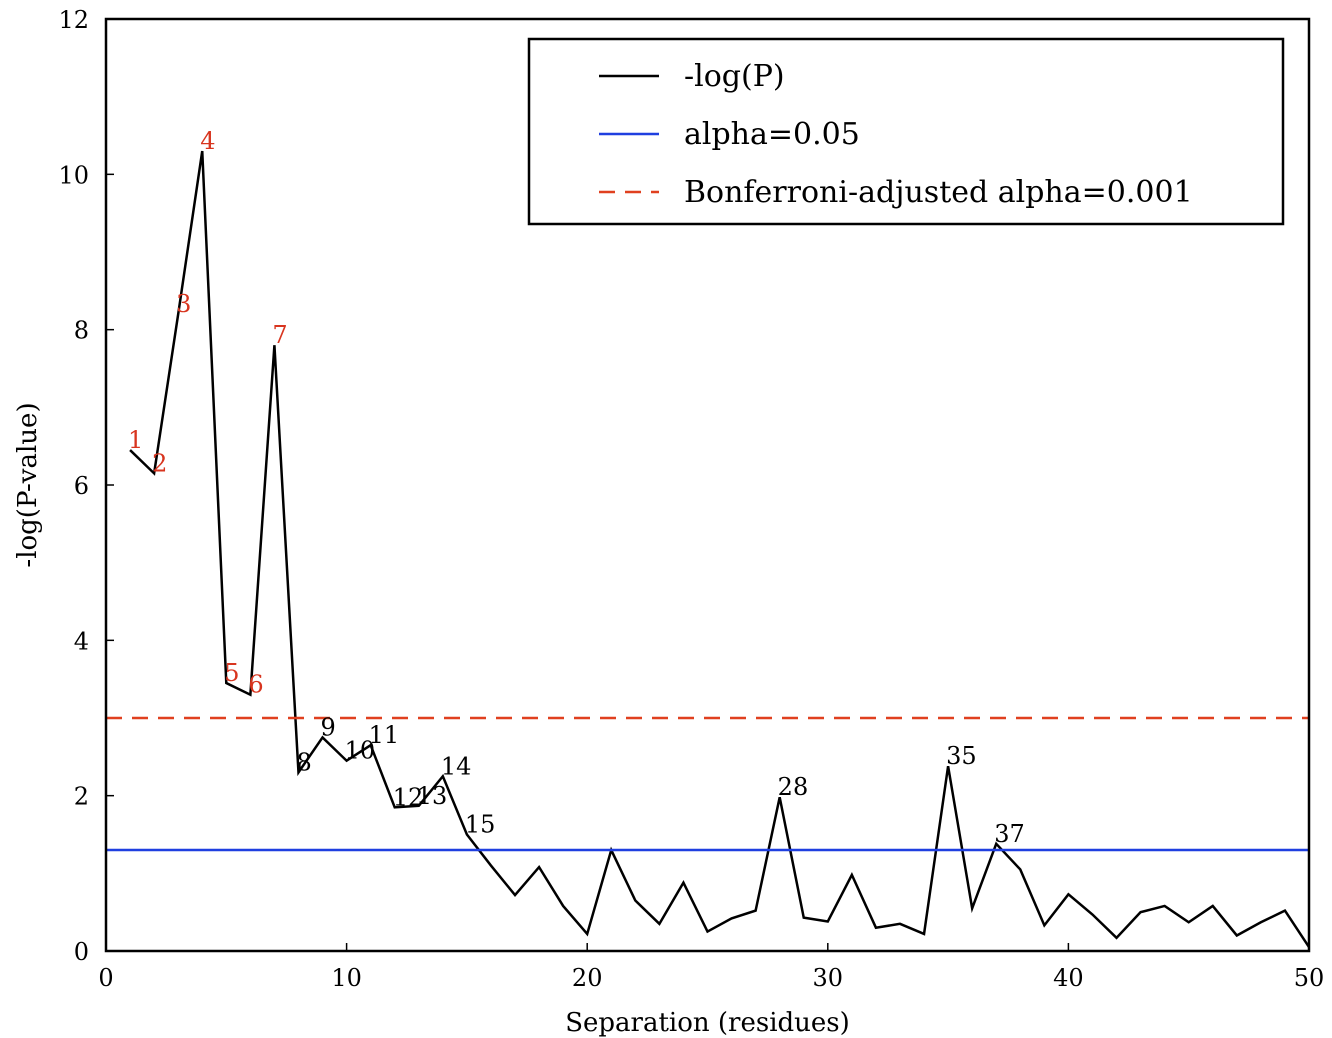  Describe the element at coordinates (105, 978) in the screenshot. I see `x-tick-label: 0` at that location.